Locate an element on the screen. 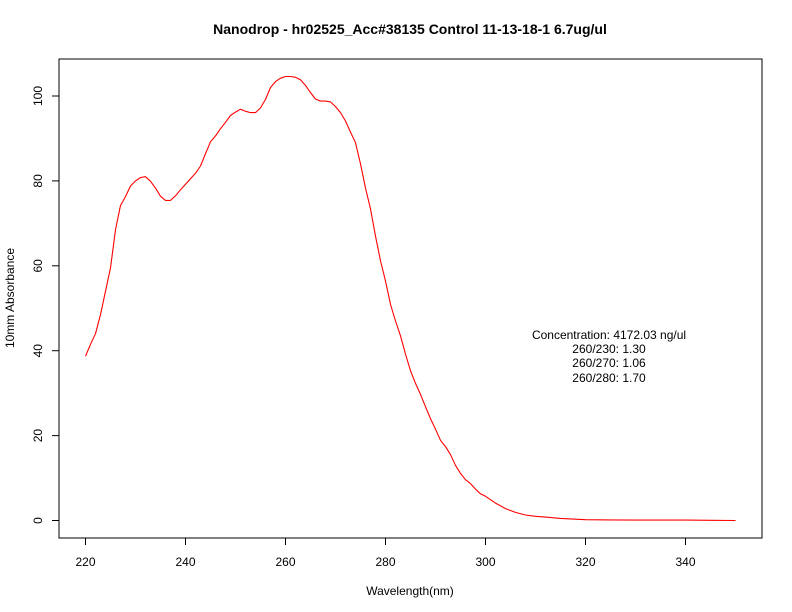 Image resolution: width=792 pixels, height=612 pixels. y-tick-label: 40 is located at coordinates (38, 351).